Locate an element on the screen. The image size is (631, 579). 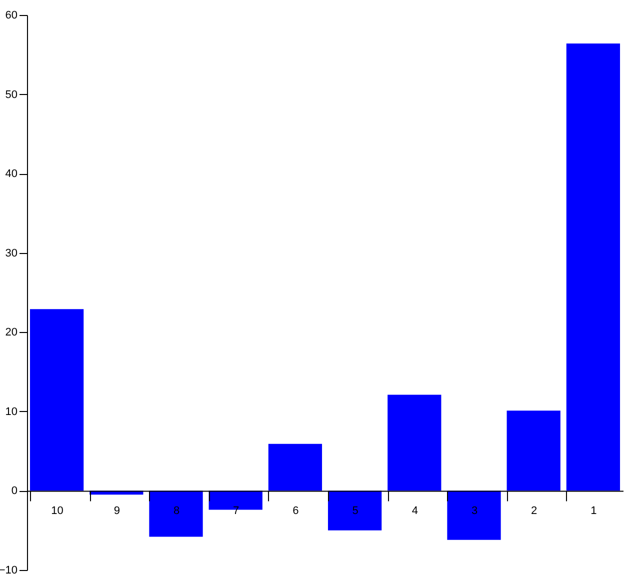
y-tick-label: 0 is located at coordinates (14, 491).